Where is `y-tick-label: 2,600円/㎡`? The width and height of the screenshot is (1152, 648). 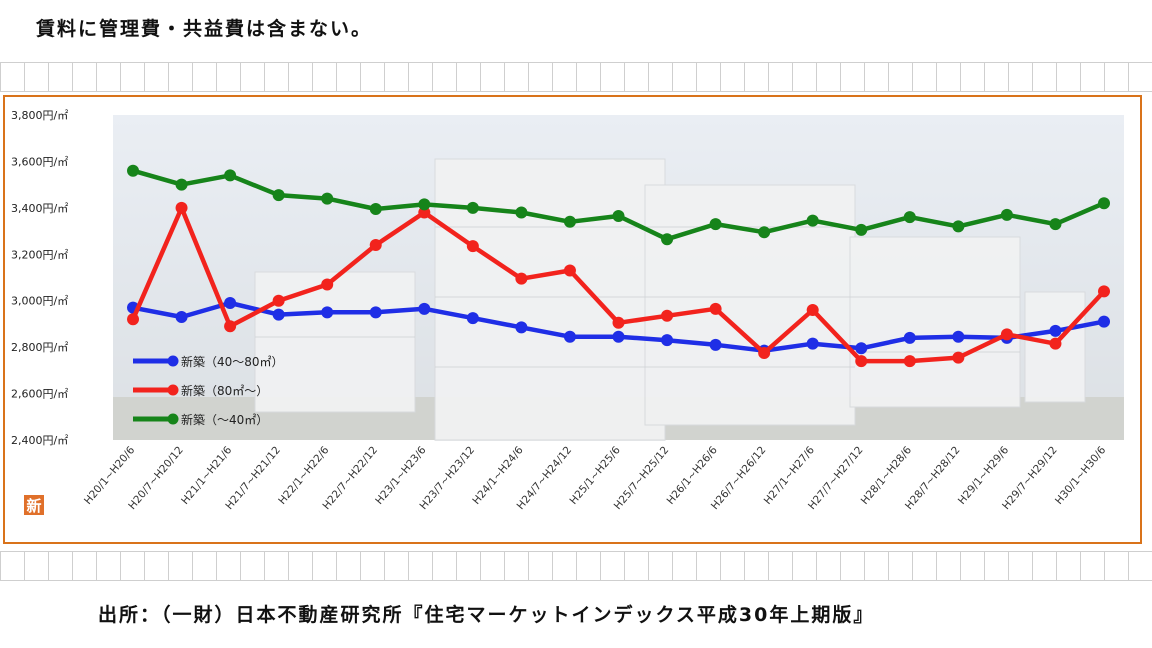
y-tick-label: 2,600円/㎡ is located at coordinates (39, 394).